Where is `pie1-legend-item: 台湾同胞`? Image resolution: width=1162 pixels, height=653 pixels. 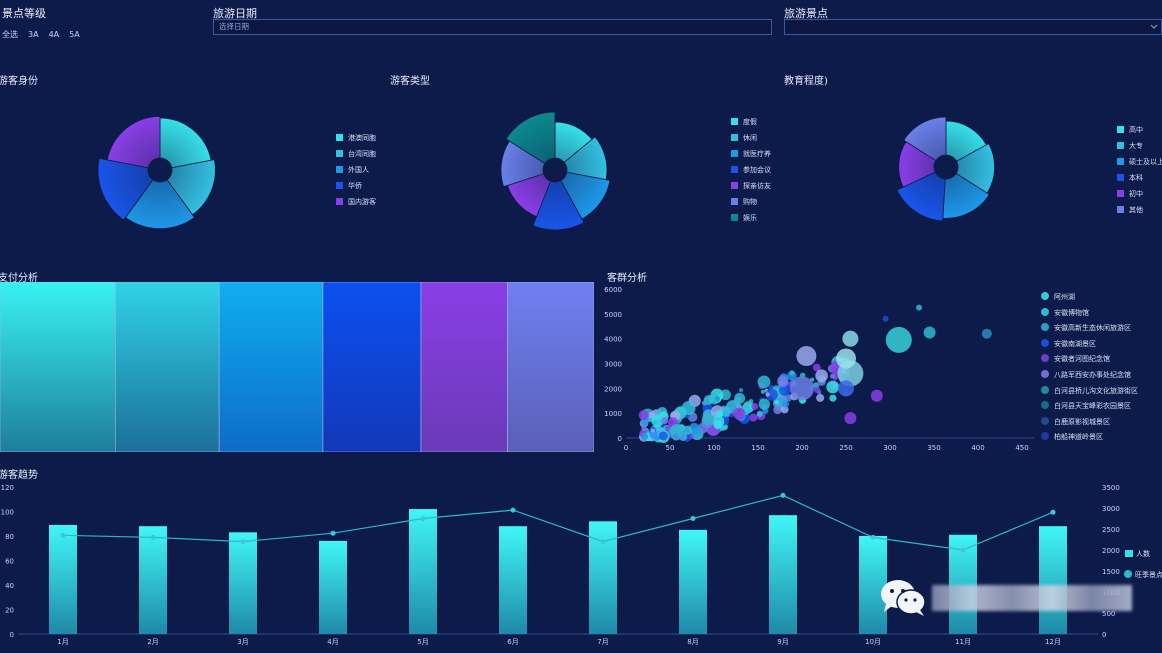 pie1-legend-item: 台湾同胞 is located at coordinates (356, 154).